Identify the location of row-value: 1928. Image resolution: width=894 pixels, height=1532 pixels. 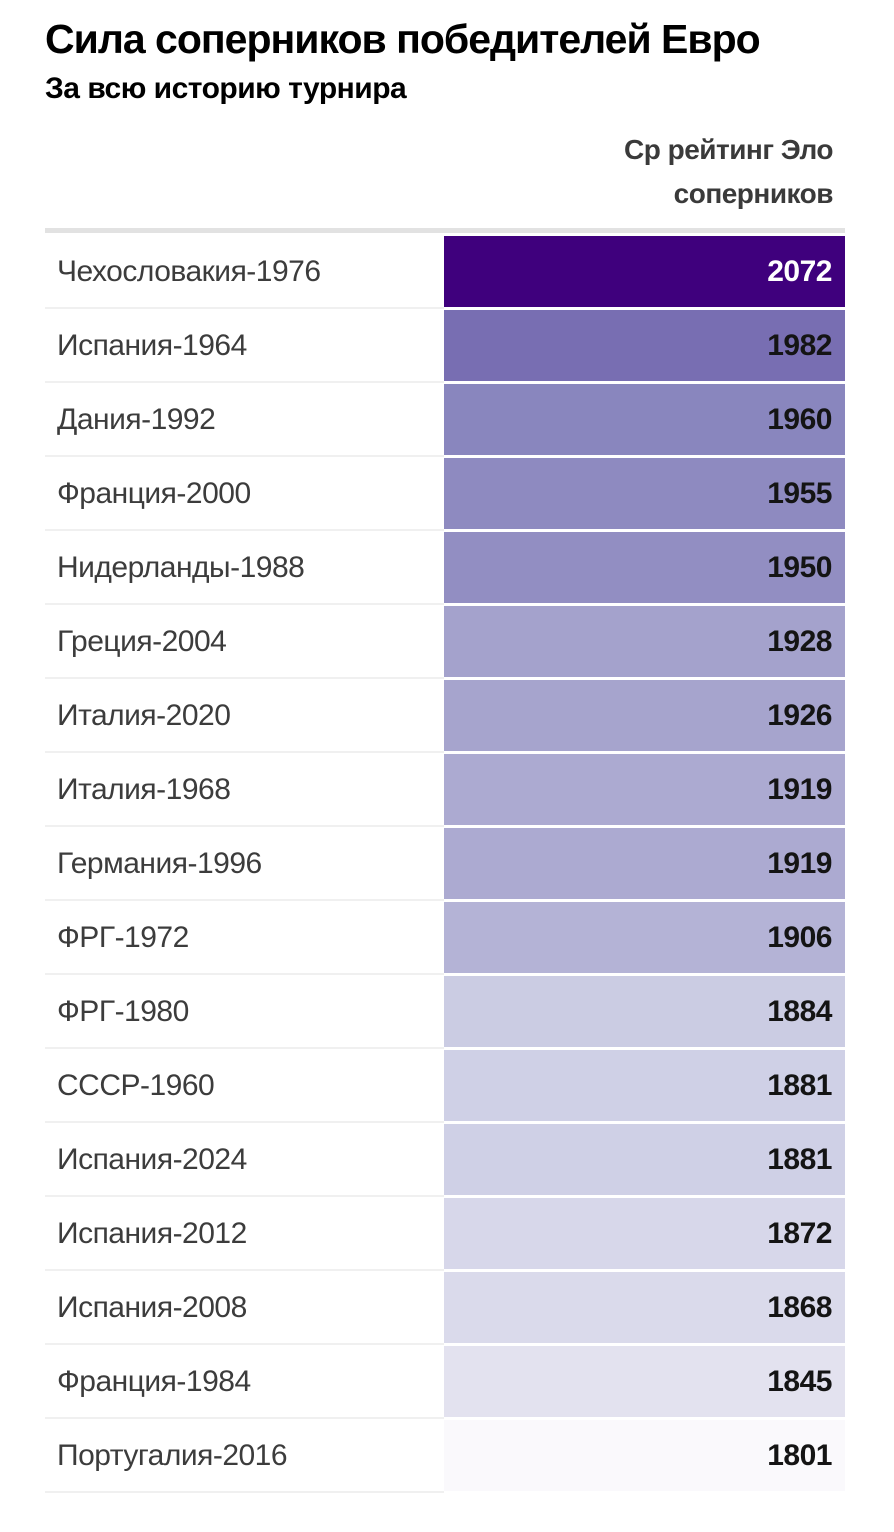
(799, 641).